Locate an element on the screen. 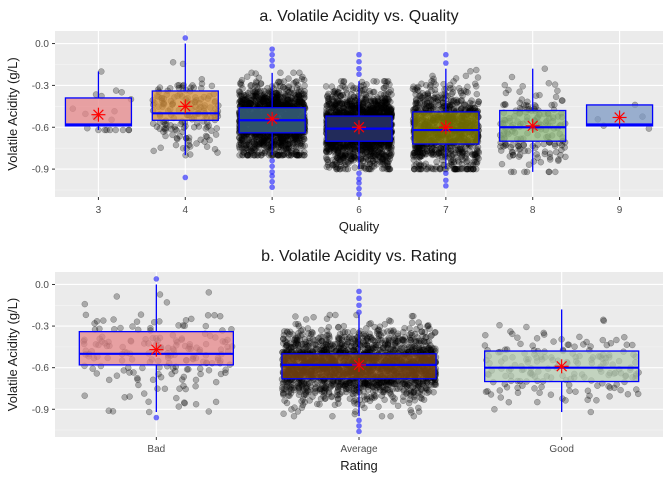  x-tick-label: 8 is located at coordinates (533, 210).